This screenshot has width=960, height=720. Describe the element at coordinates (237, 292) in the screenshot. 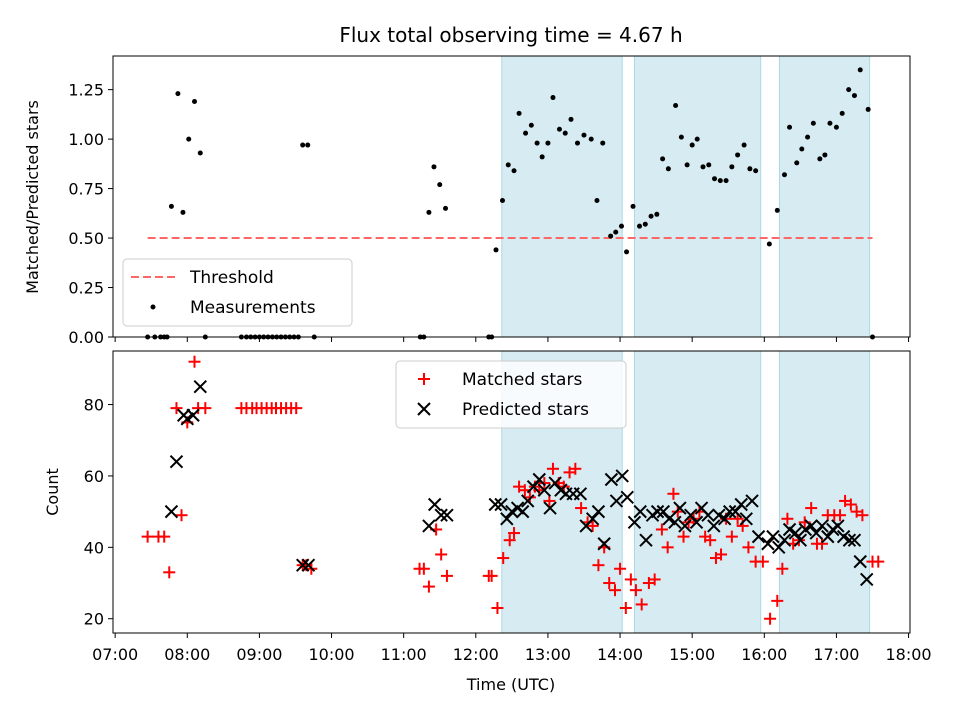

I see `top-legend: Threshold Measurements` at that location.